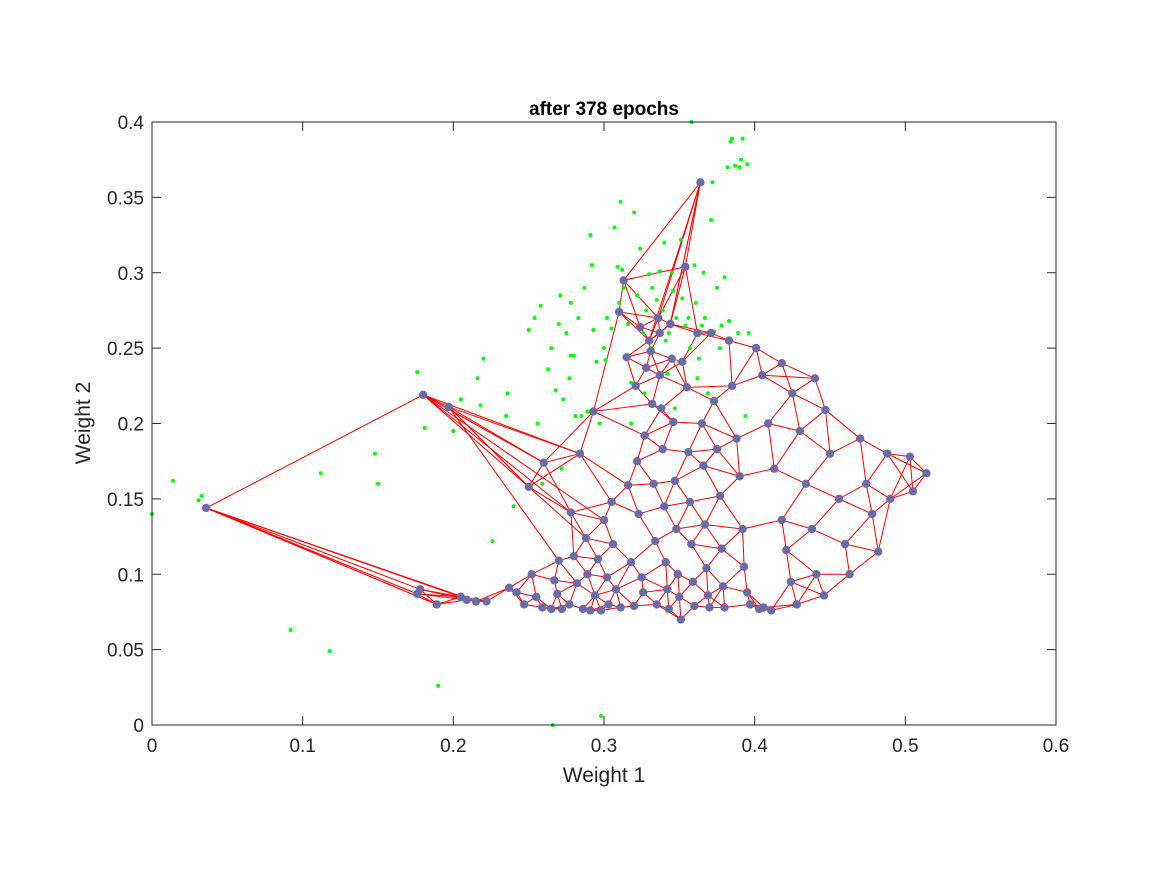 This screenshot has width=1167, height=880. Describe the element at coordinates (131, 425) in the screenshot. I see `y-tick-label: 0.2` at that location.